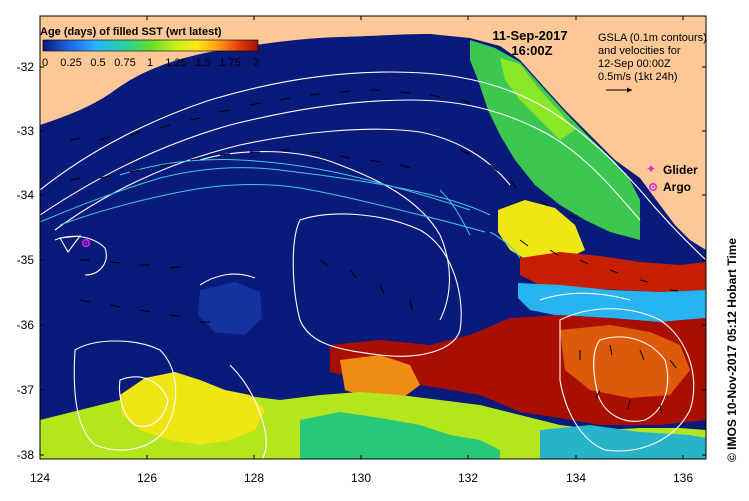 The image size is (749, 501). I want to click on age-band-yellow-east, so click(541, 231).